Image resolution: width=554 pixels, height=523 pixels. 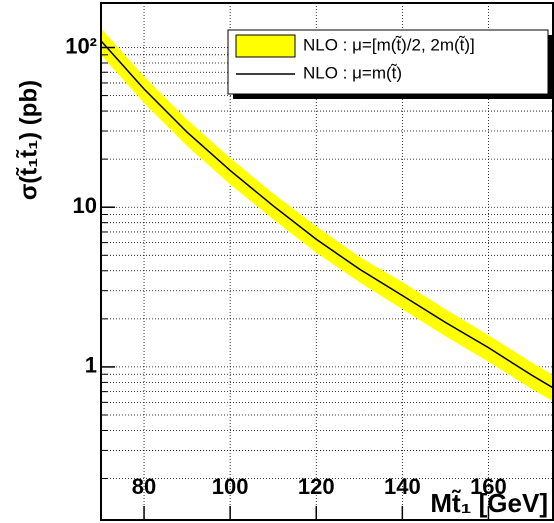 What do you see at coordinates (265, 46) in the screenshot?
I see `legend-swatch` at bounding box center [265, 46].